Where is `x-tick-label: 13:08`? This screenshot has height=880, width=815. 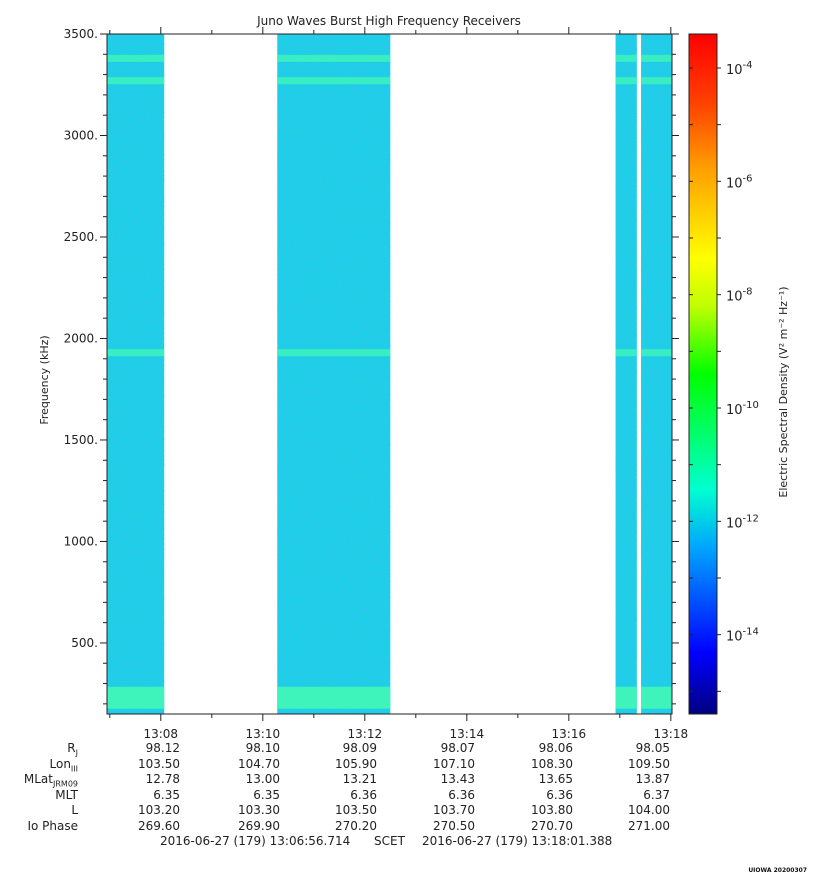
x-tick-label: 13:08 is located at coordinates (160, 734).